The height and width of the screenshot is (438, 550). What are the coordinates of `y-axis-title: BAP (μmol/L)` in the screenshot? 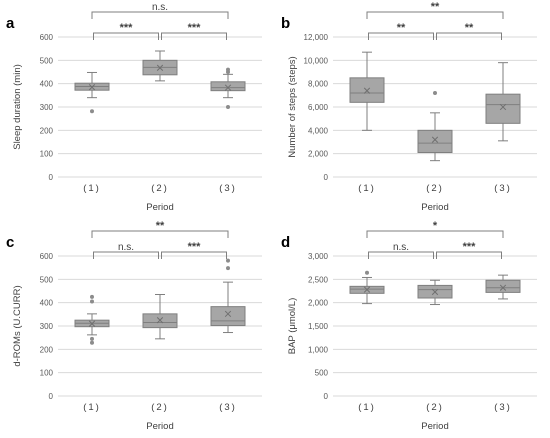 It's located at (292, 326).